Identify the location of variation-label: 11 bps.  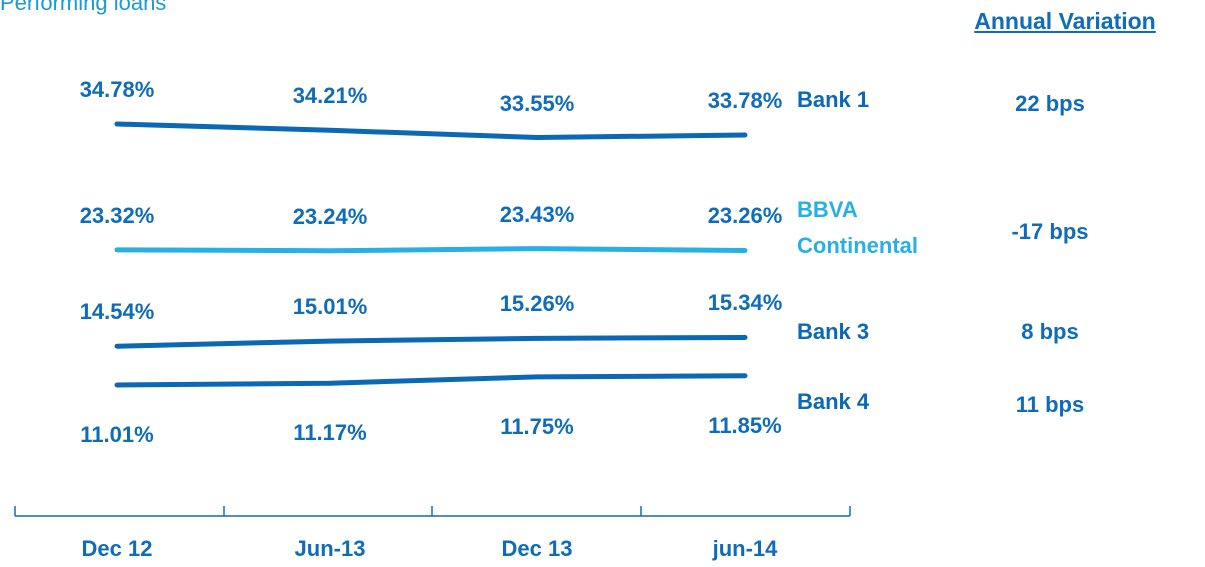
(1050, 404).